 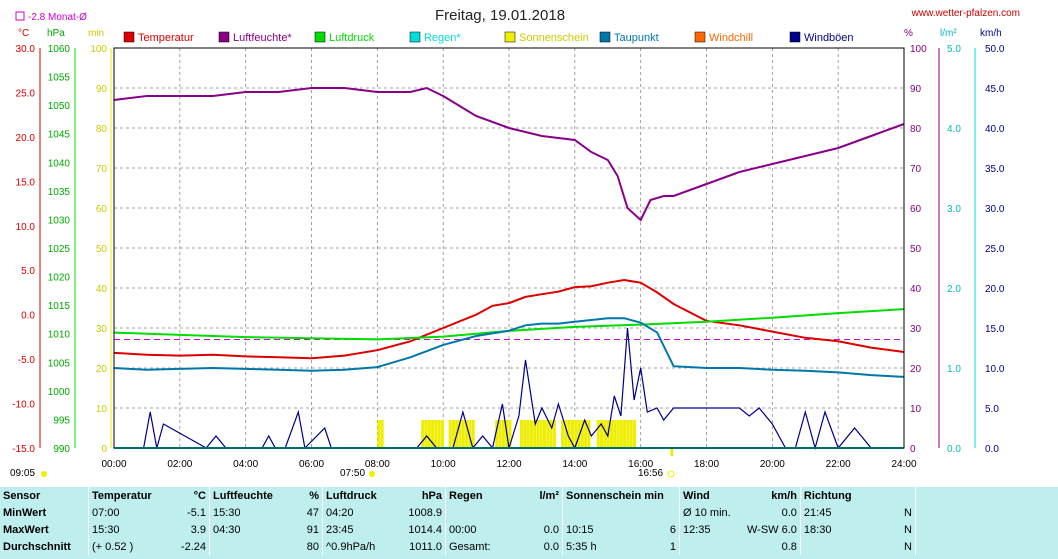 I want to click on y-tick-label: 1015, so click(x=59, y=306).